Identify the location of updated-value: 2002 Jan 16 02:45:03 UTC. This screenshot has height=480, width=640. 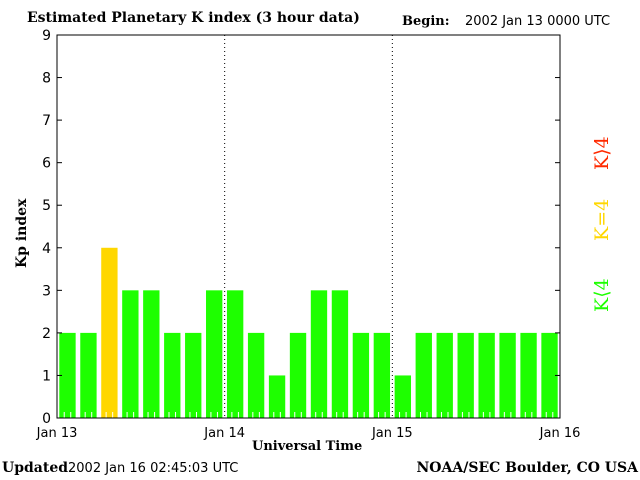
(153, 468).